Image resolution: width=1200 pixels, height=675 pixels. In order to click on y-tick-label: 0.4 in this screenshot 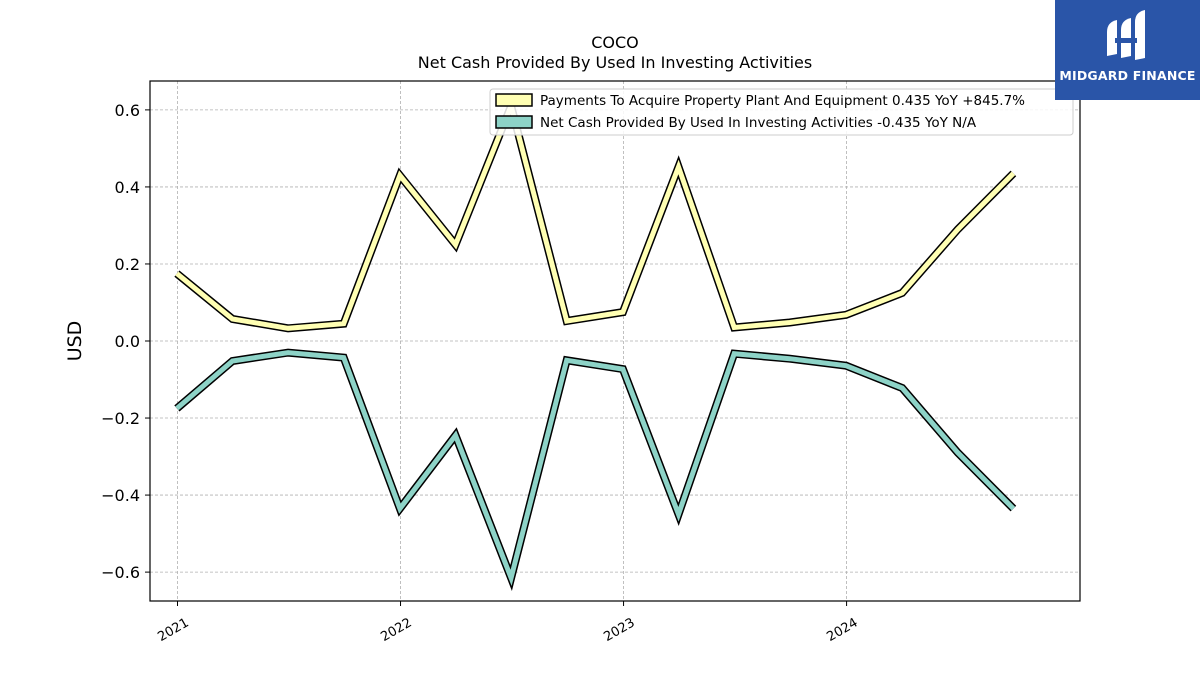, I will do `click(127, 187)`.